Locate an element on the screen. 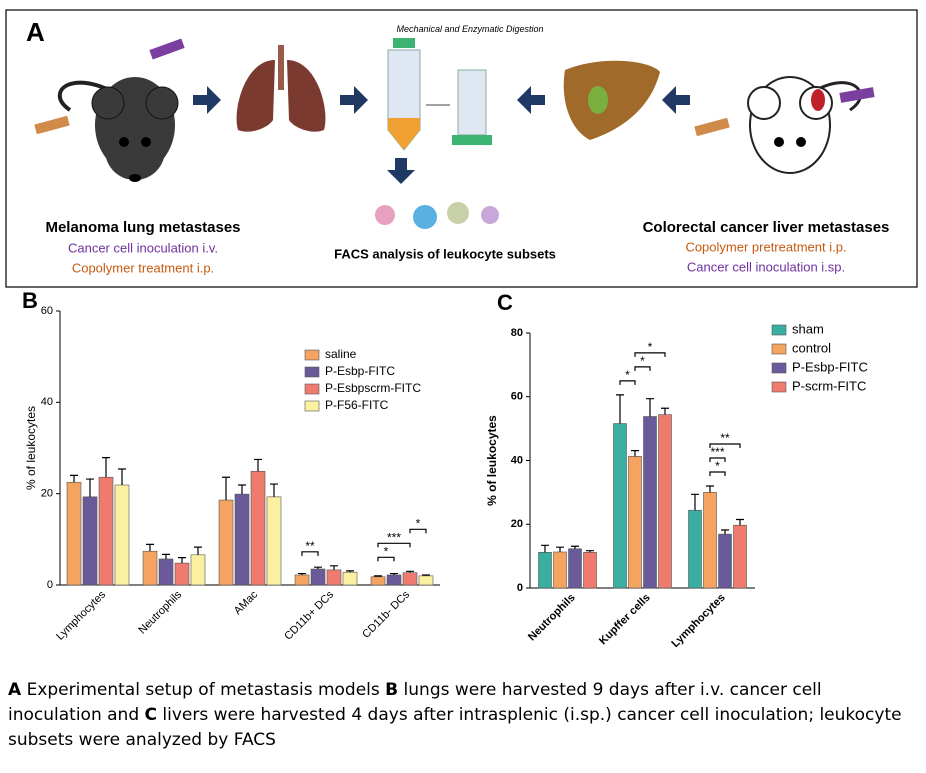  x-tick-label: CD11b- DCs is located at coordinates (386, 614).